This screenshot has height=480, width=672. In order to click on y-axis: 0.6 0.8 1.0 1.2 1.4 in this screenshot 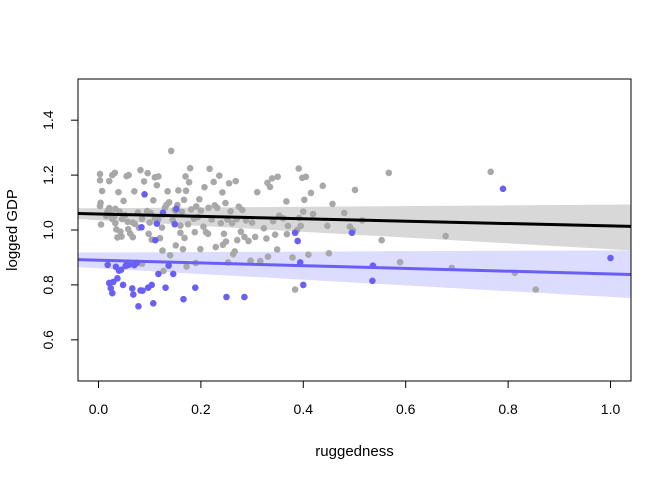, I will do `click(59, 230)`.